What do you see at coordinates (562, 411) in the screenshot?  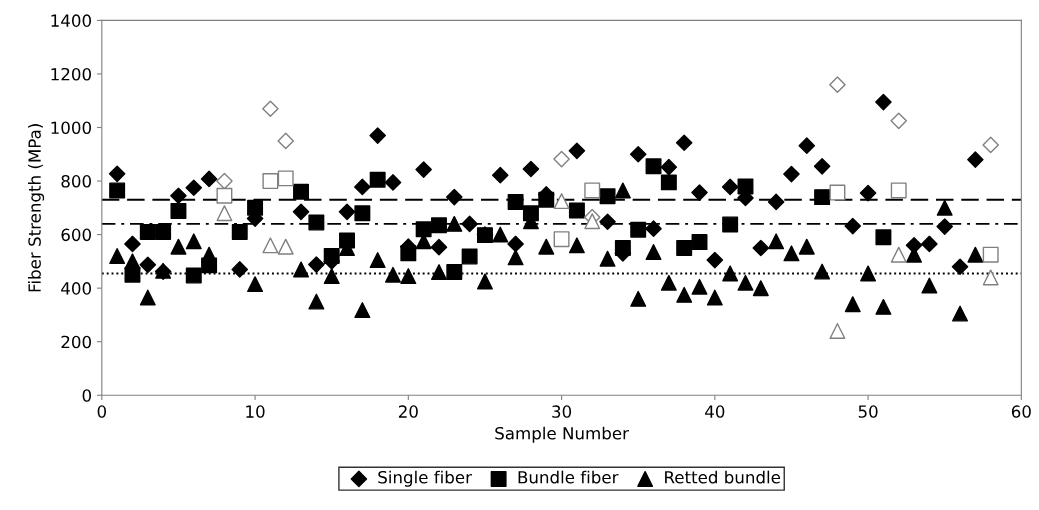 I see `x-tick-label: 30` at bounding box center [562, 411].